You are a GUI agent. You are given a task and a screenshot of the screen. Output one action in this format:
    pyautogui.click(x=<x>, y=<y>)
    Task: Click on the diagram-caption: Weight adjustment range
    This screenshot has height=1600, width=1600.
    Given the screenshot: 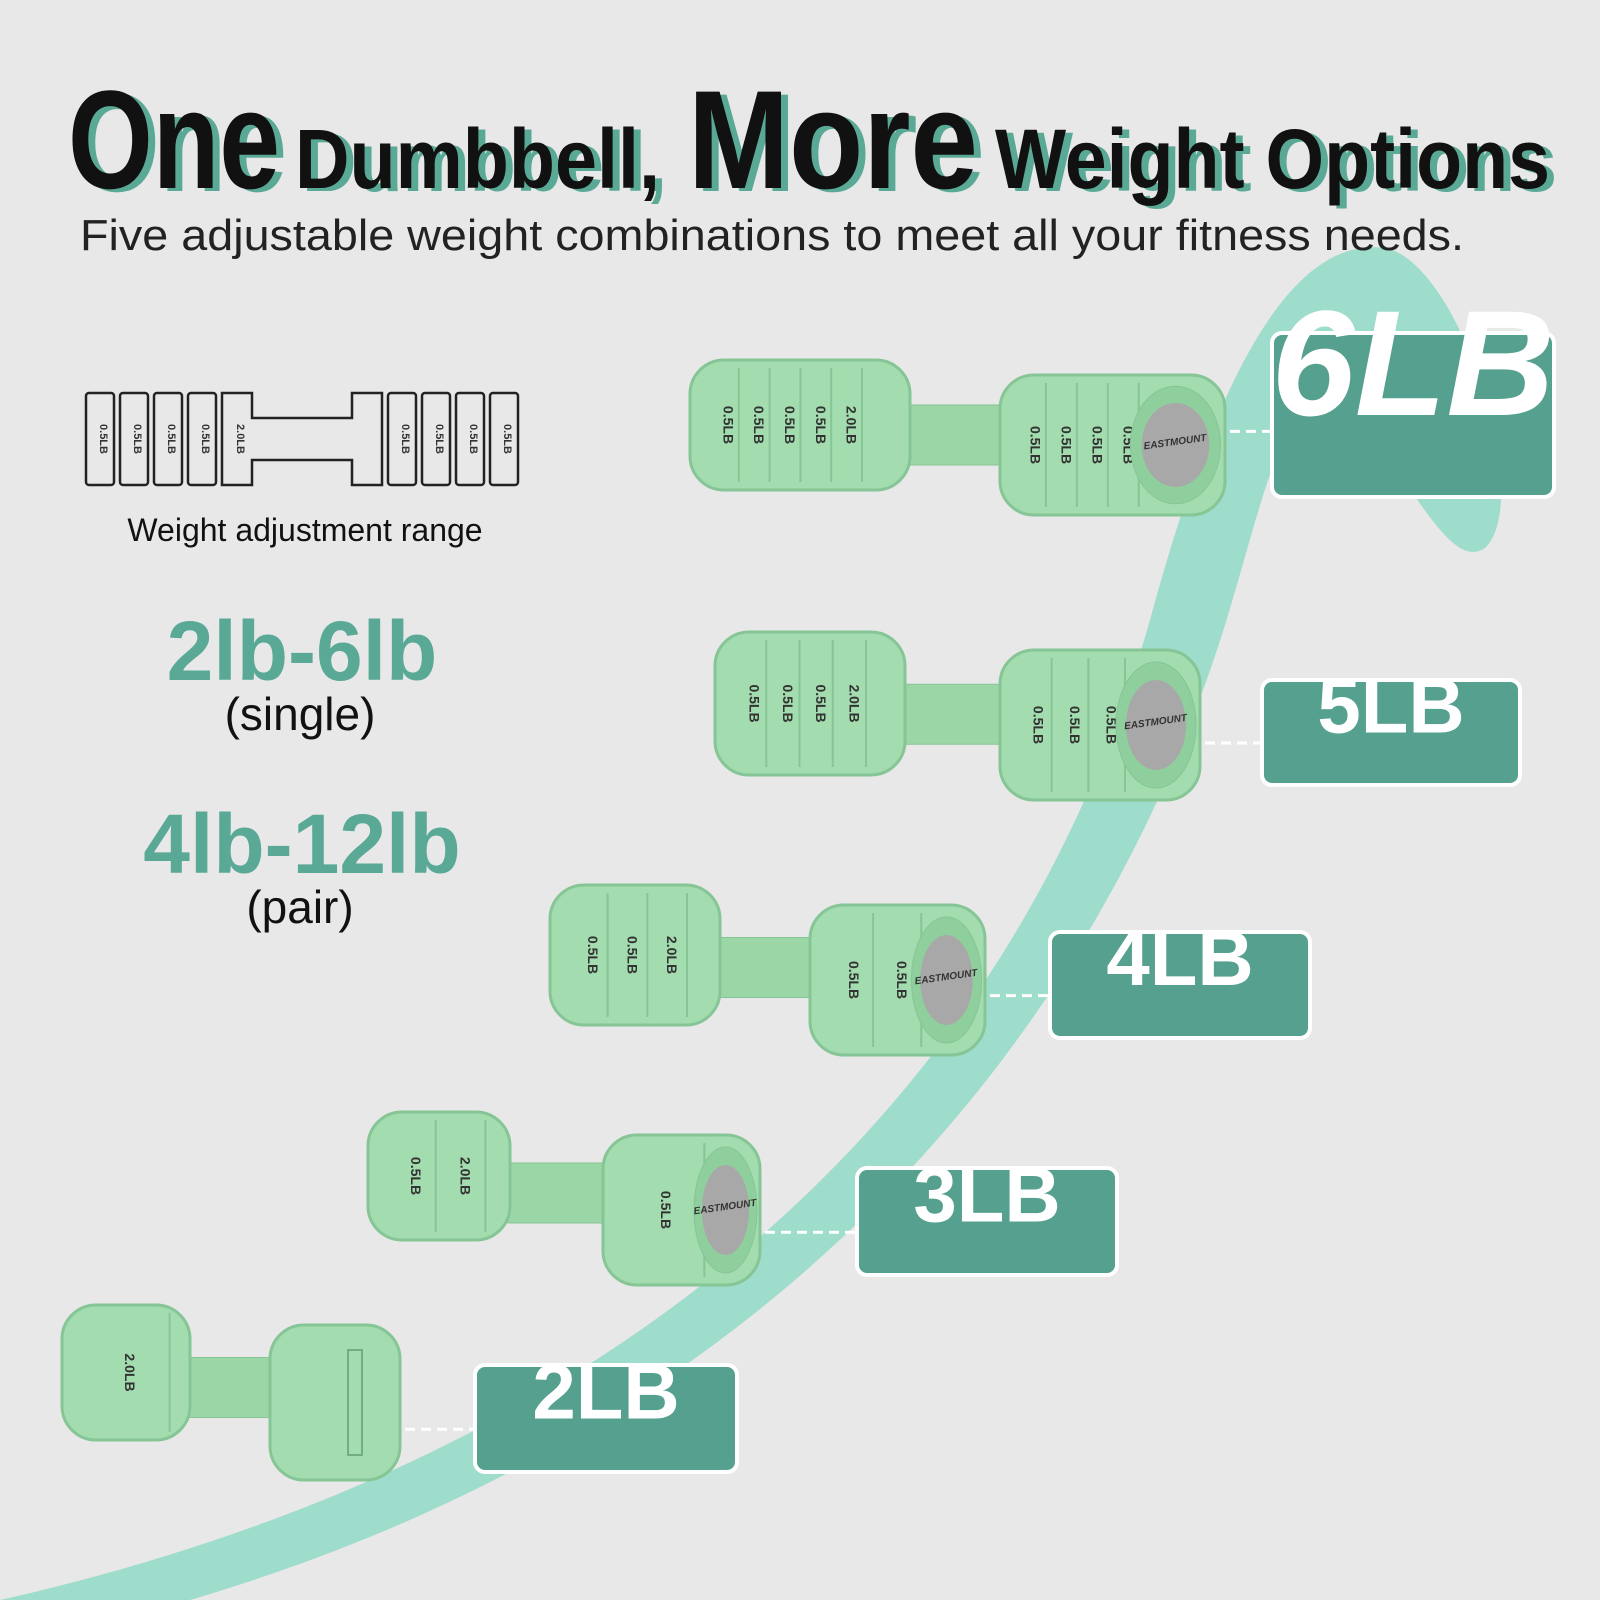 What is the action you would take?
    pyautogui.click(x=304, y=530)
    